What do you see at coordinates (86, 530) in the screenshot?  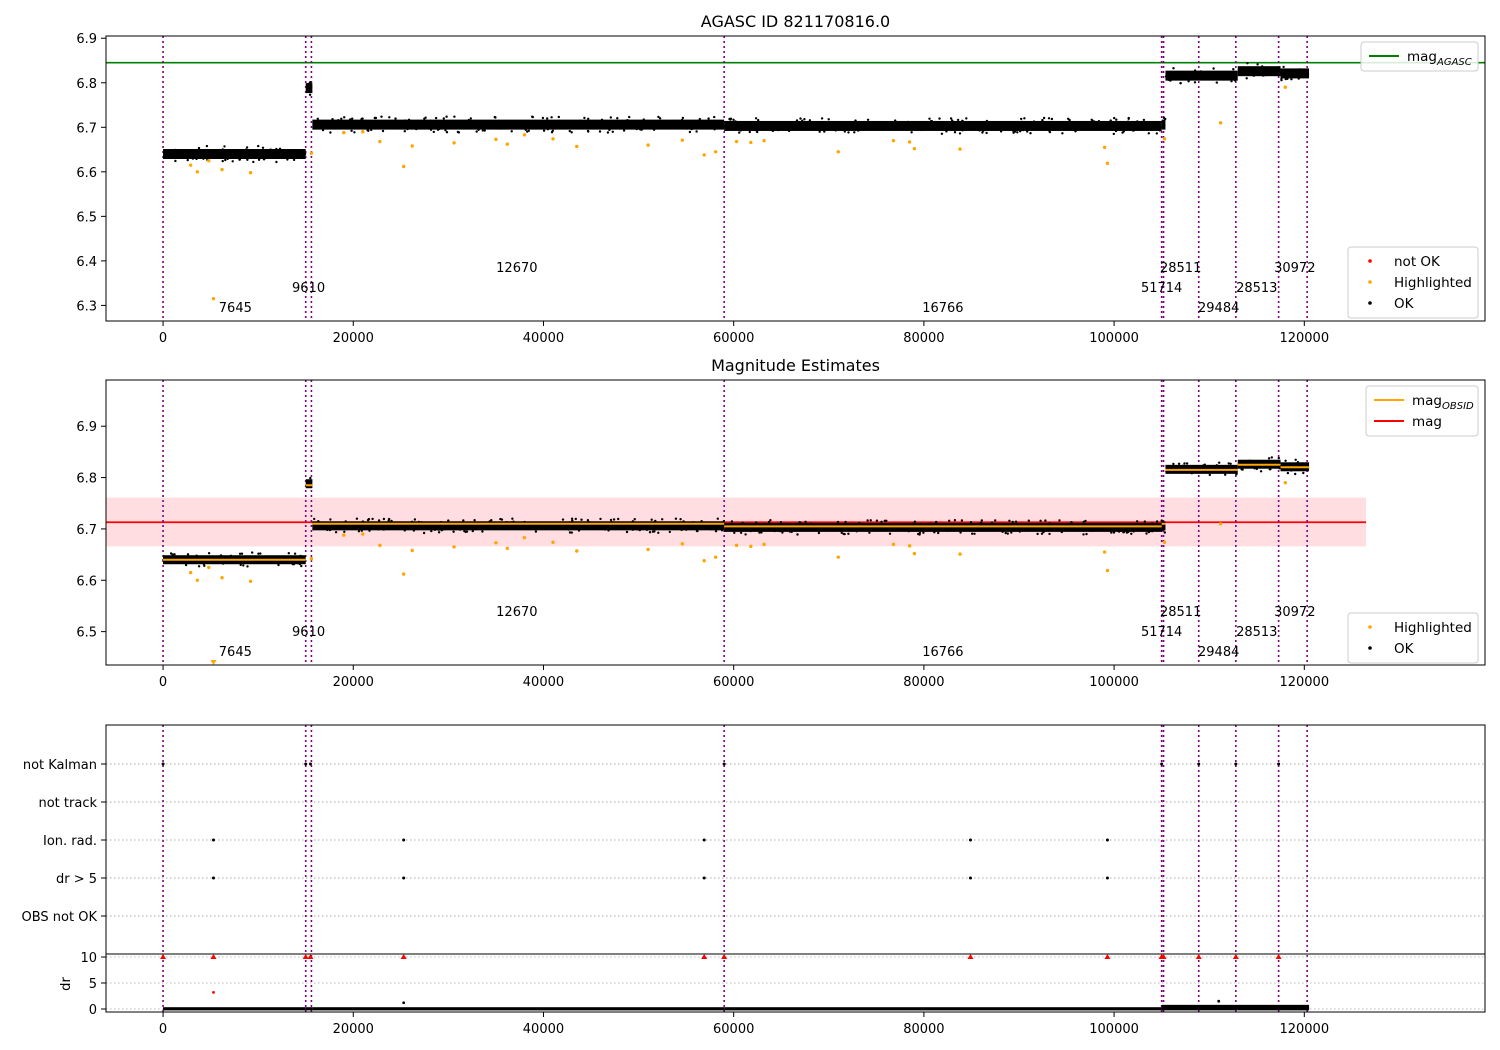 I see `y-tick-label: 6.7` at bounding box center [86, 530].